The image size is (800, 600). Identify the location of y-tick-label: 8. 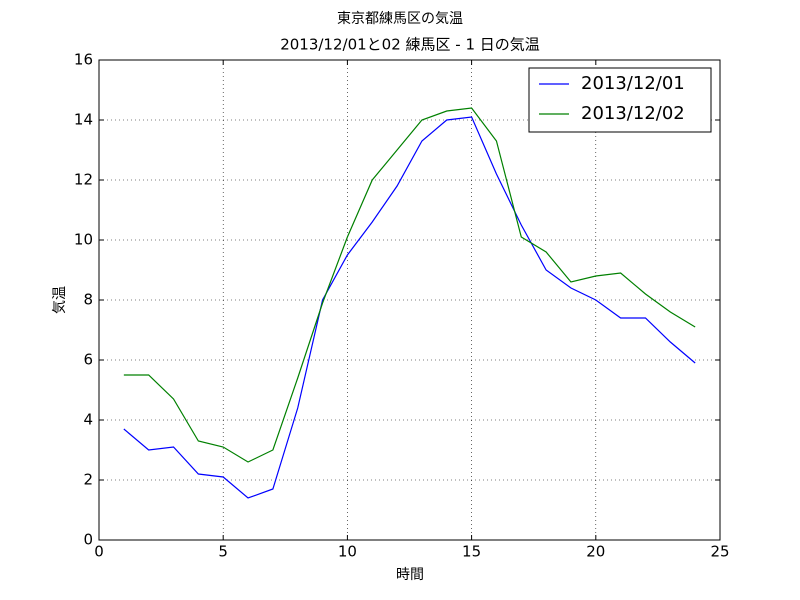
(88, 300).